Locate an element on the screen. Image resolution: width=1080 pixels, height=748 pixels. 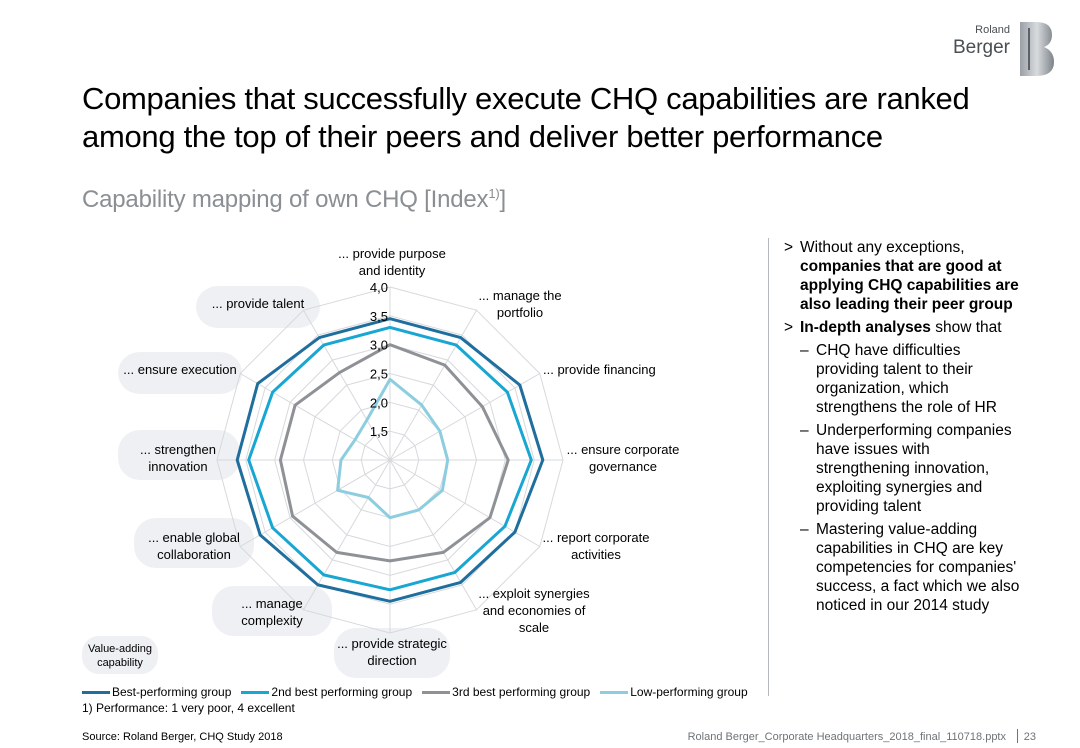
legend-item-3rd: 3rd best performing group is located at coordinates (506, 692).